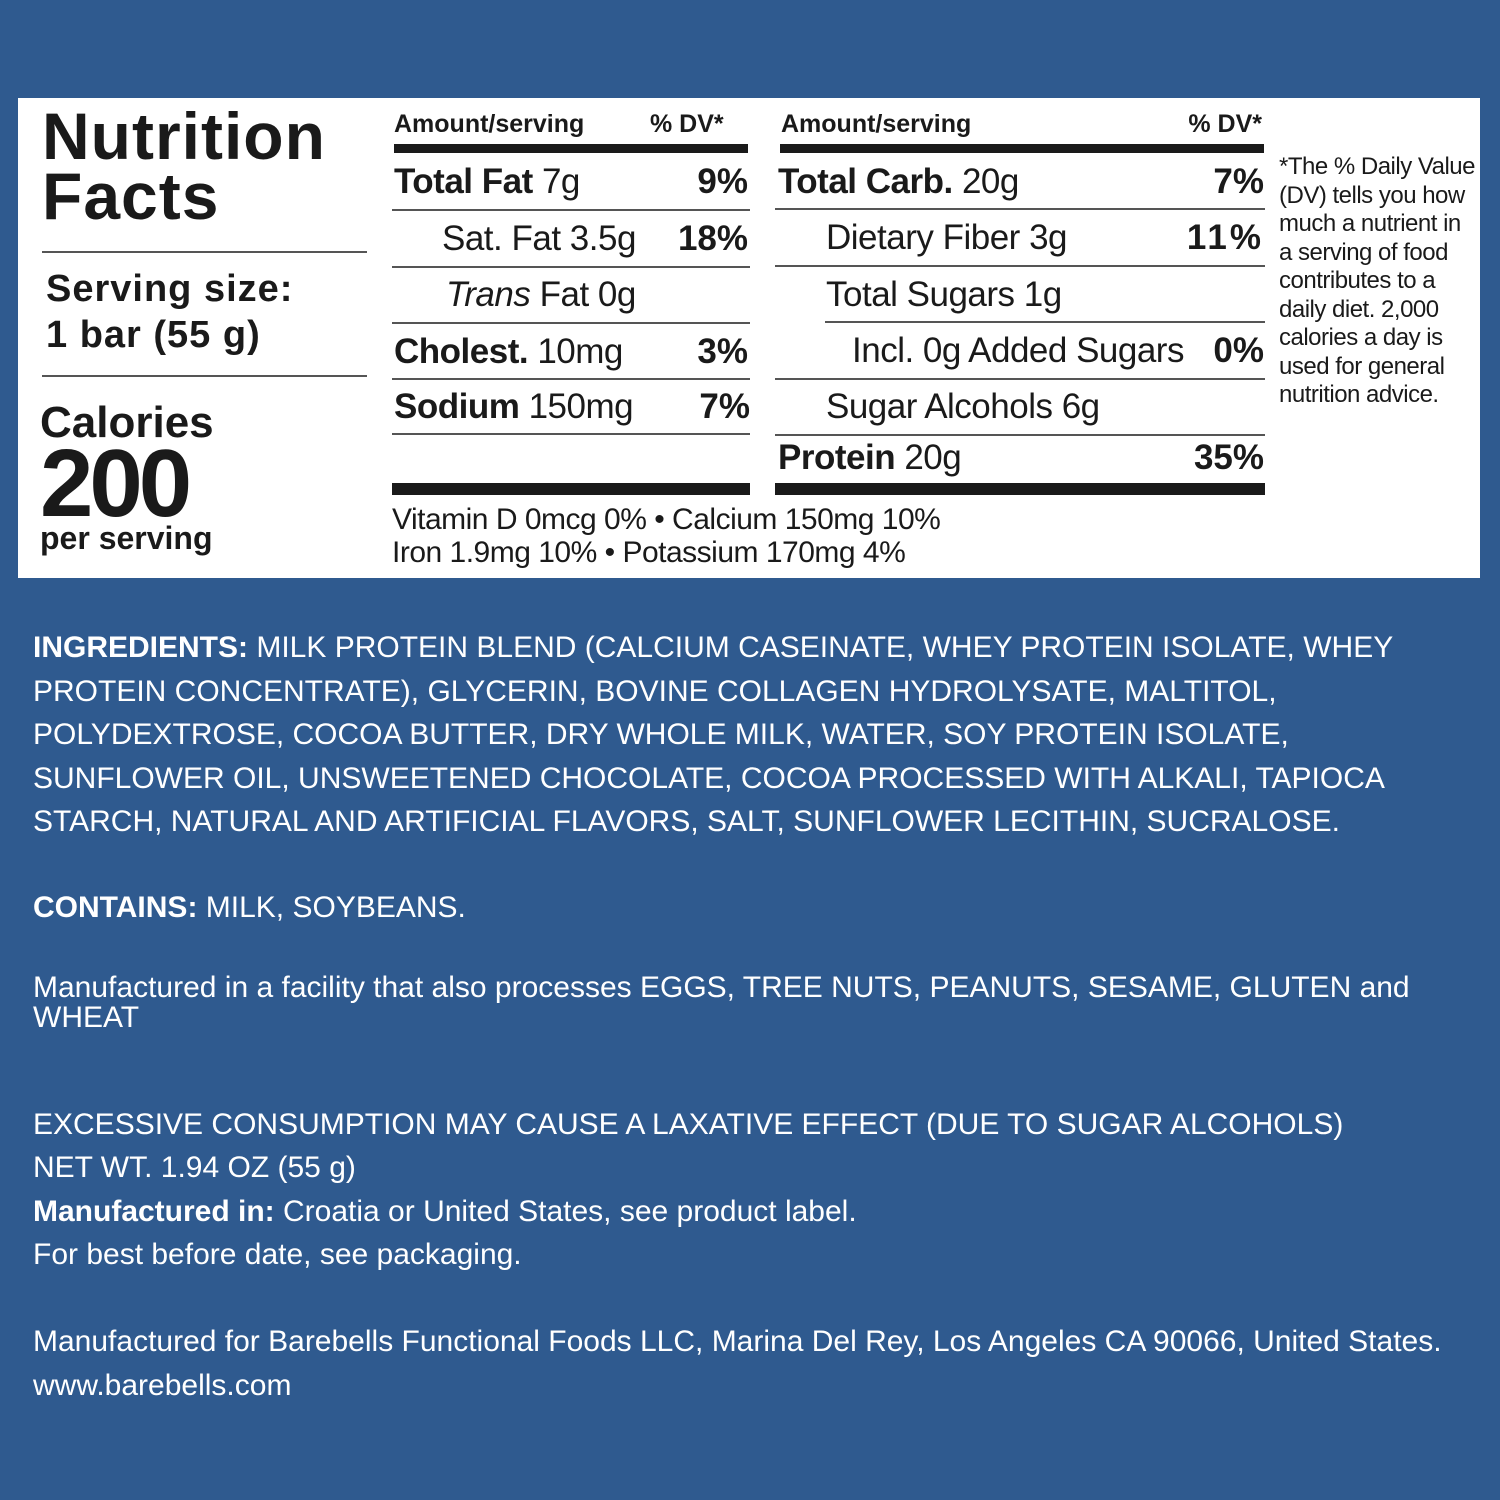 Image resolution: width=1500 pixels, height=1500 pixels. I want to click on nutrient-dv: 18%, so click(712, 238).